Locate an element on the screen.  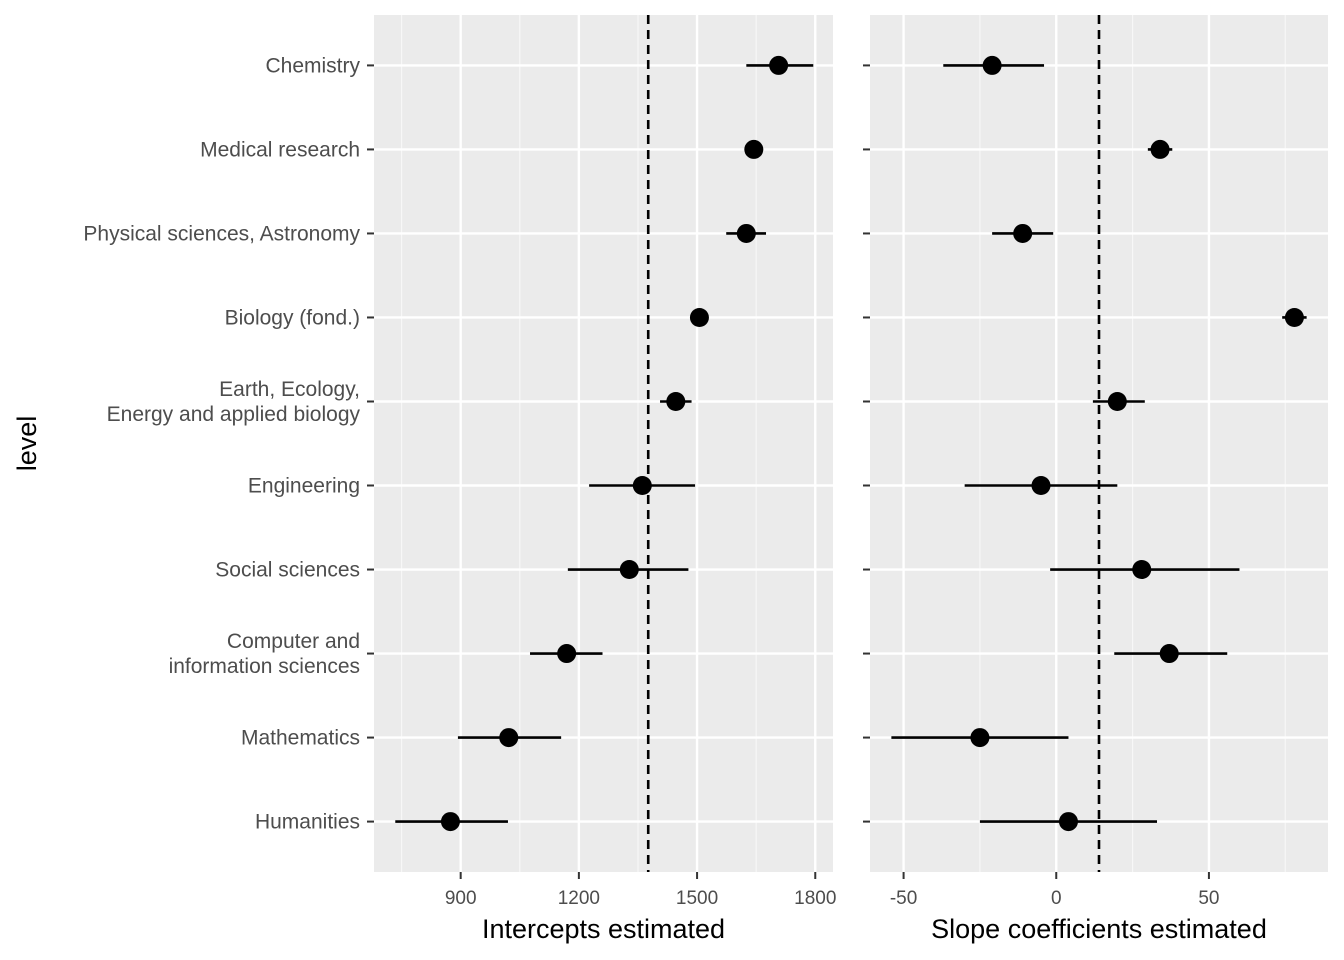
y-tick-label: Humanities is located at coordinates (307, 822).